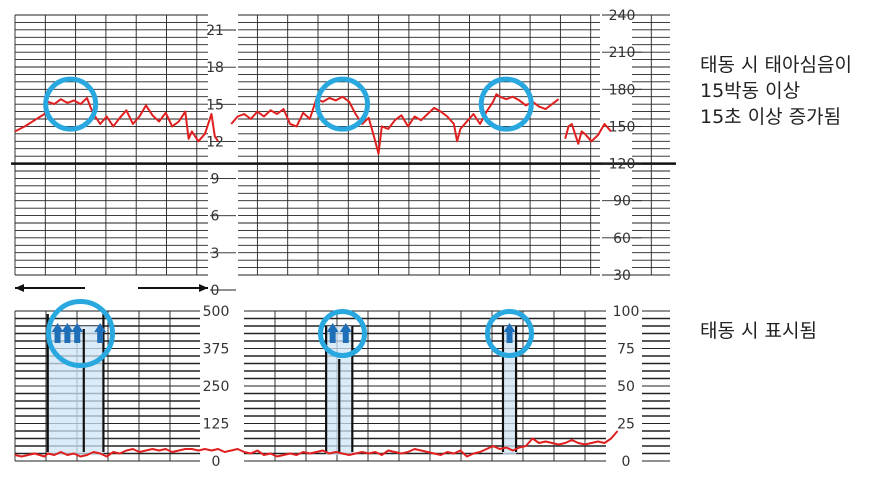 The image size is (888, 481). I want to click on left-tick-label: 500, so click(216, 312).